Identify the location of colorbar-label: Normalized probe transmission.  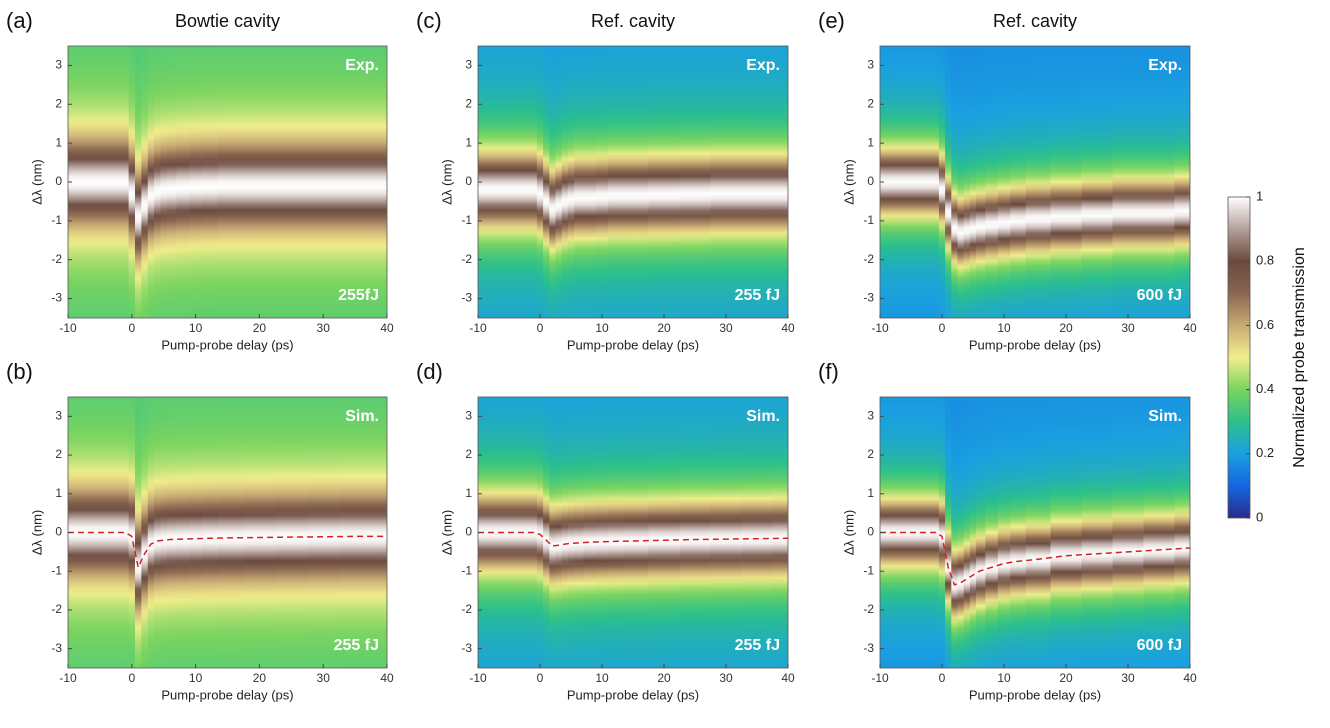
(1299, 357).